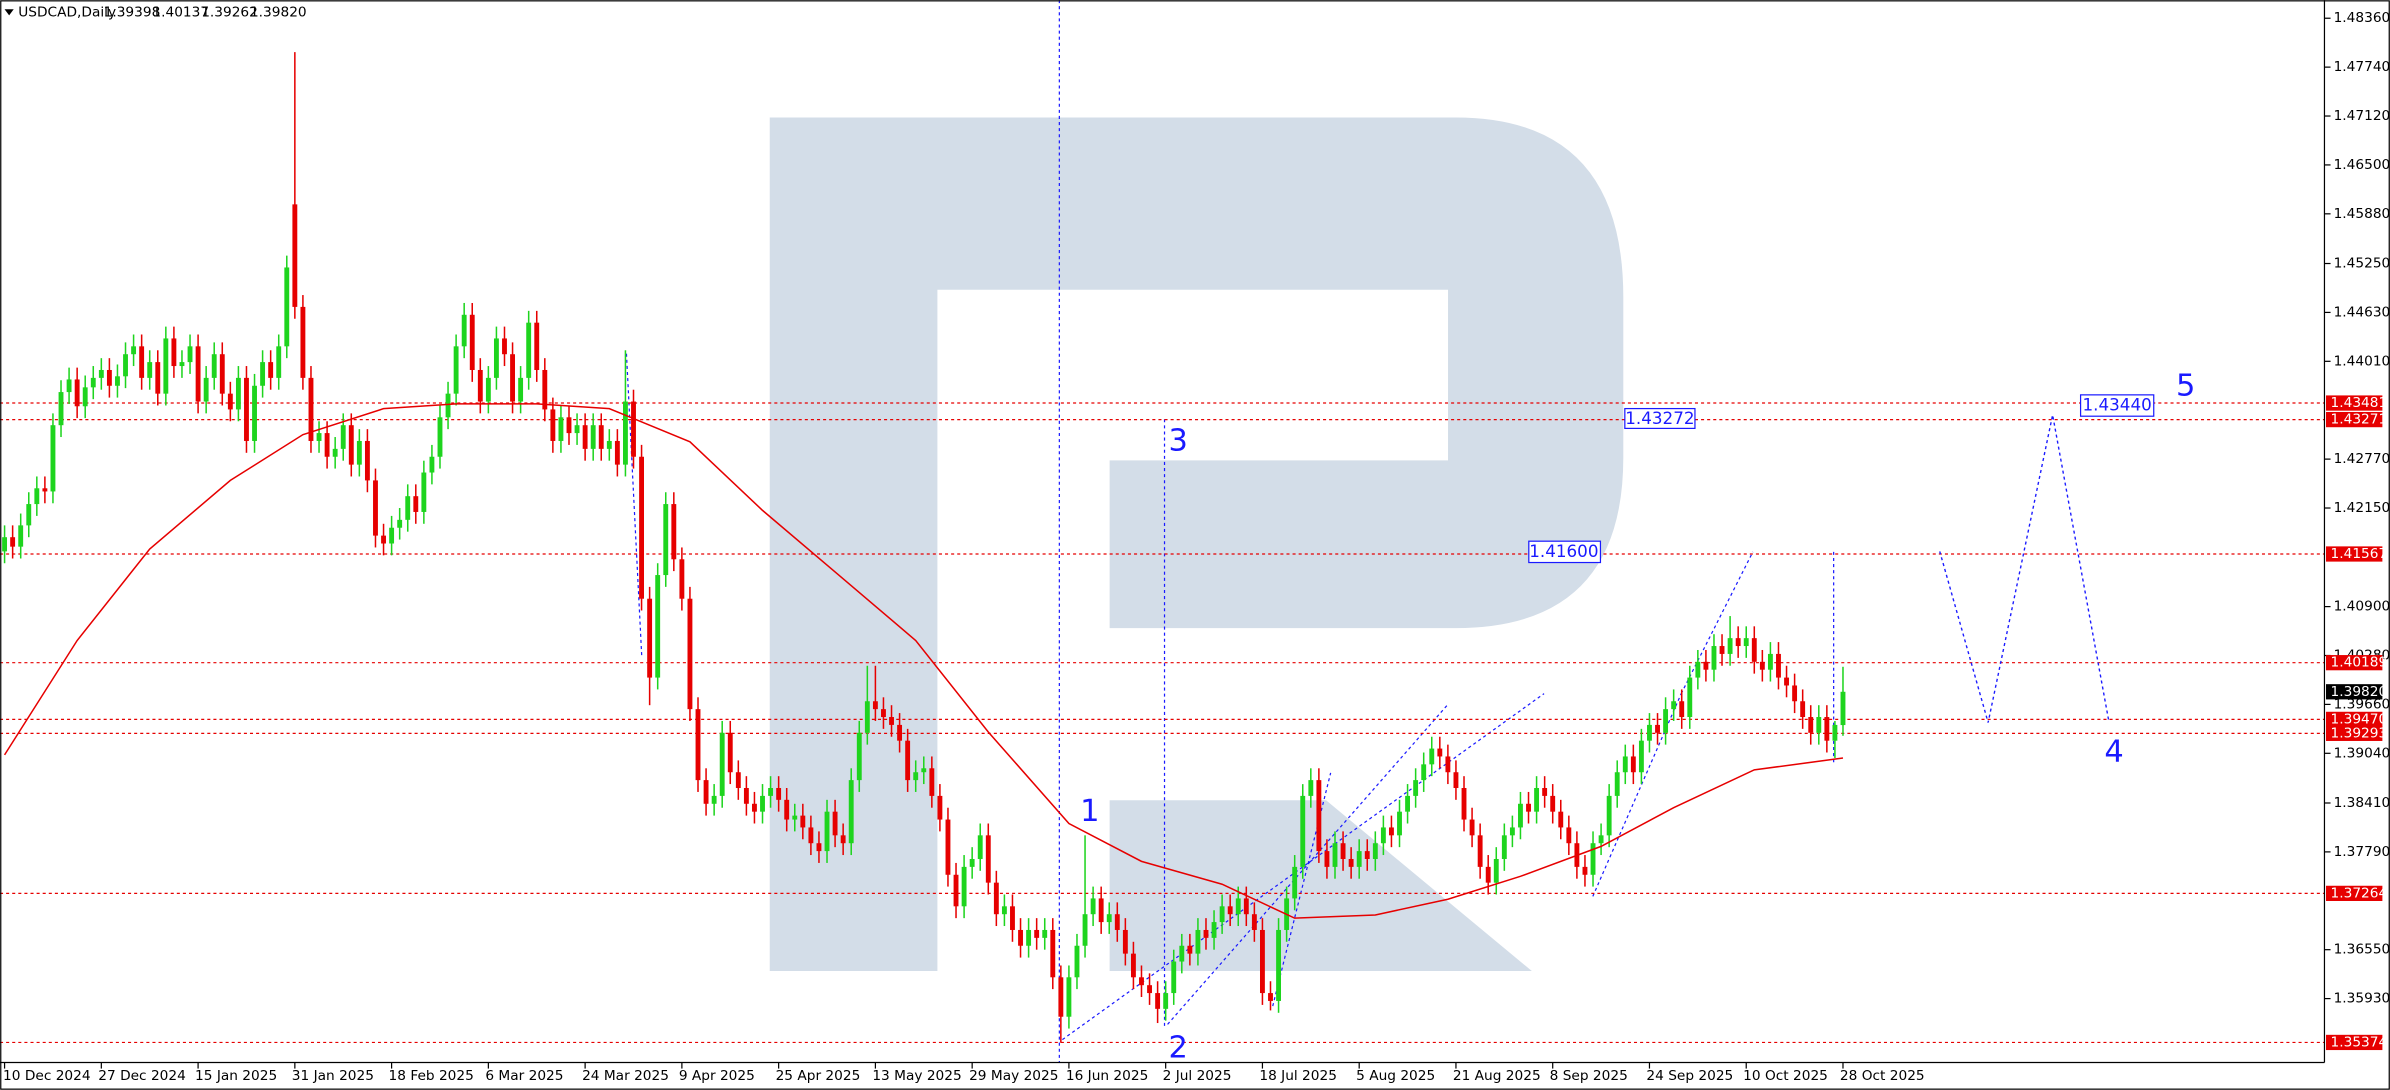 This screenshot has width=2390, height=1090. Describe the element at coordinates (625, 1076) in the screenshot. I see `x-tick-label: 24 Mar 2025` at that location.